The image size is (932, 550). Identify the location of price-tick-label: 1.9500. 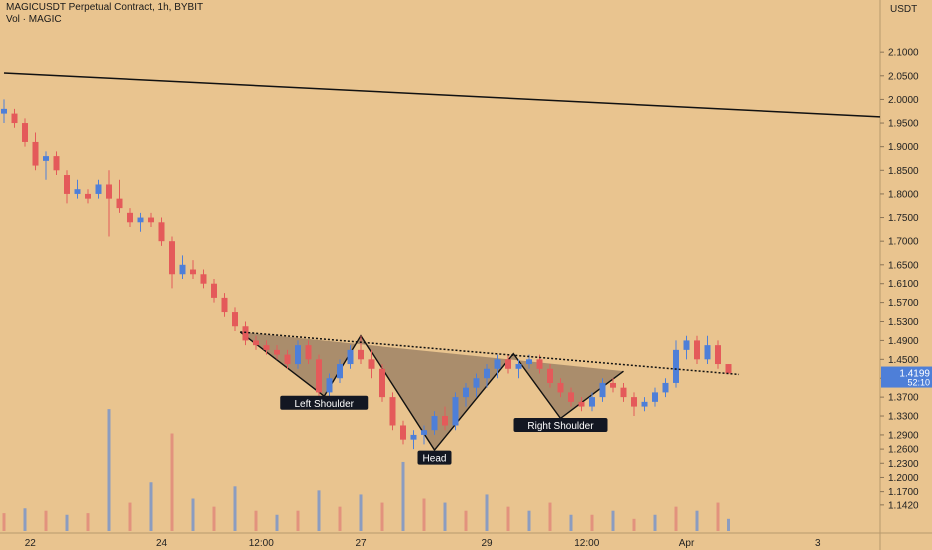
(903, 124).